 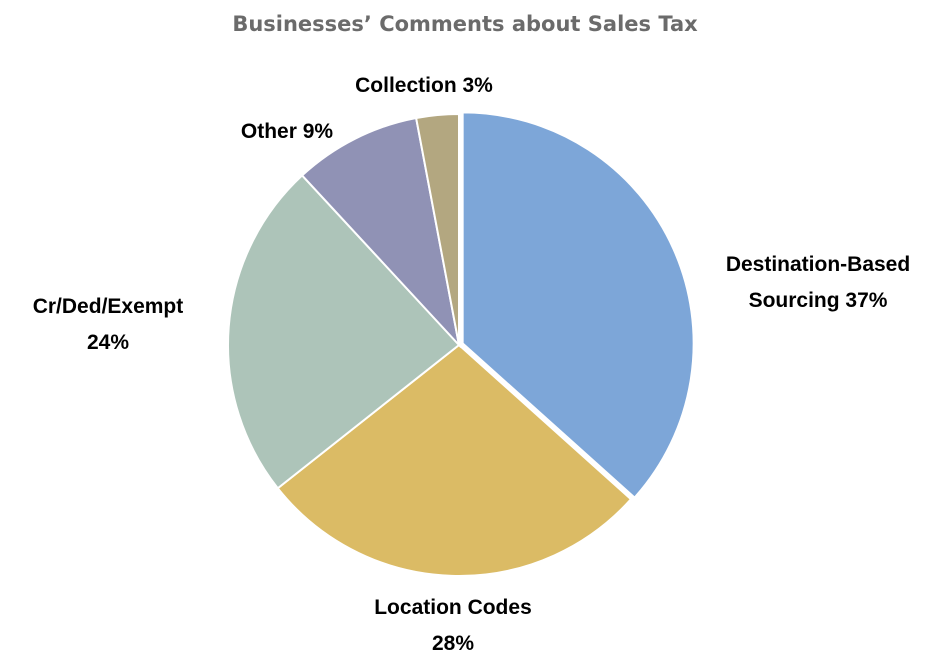 What do you see at coordinates (818, 300) in the screenshot?
I see `slice-label-line: Sourcing 37%` at bounding box center [818, 300].